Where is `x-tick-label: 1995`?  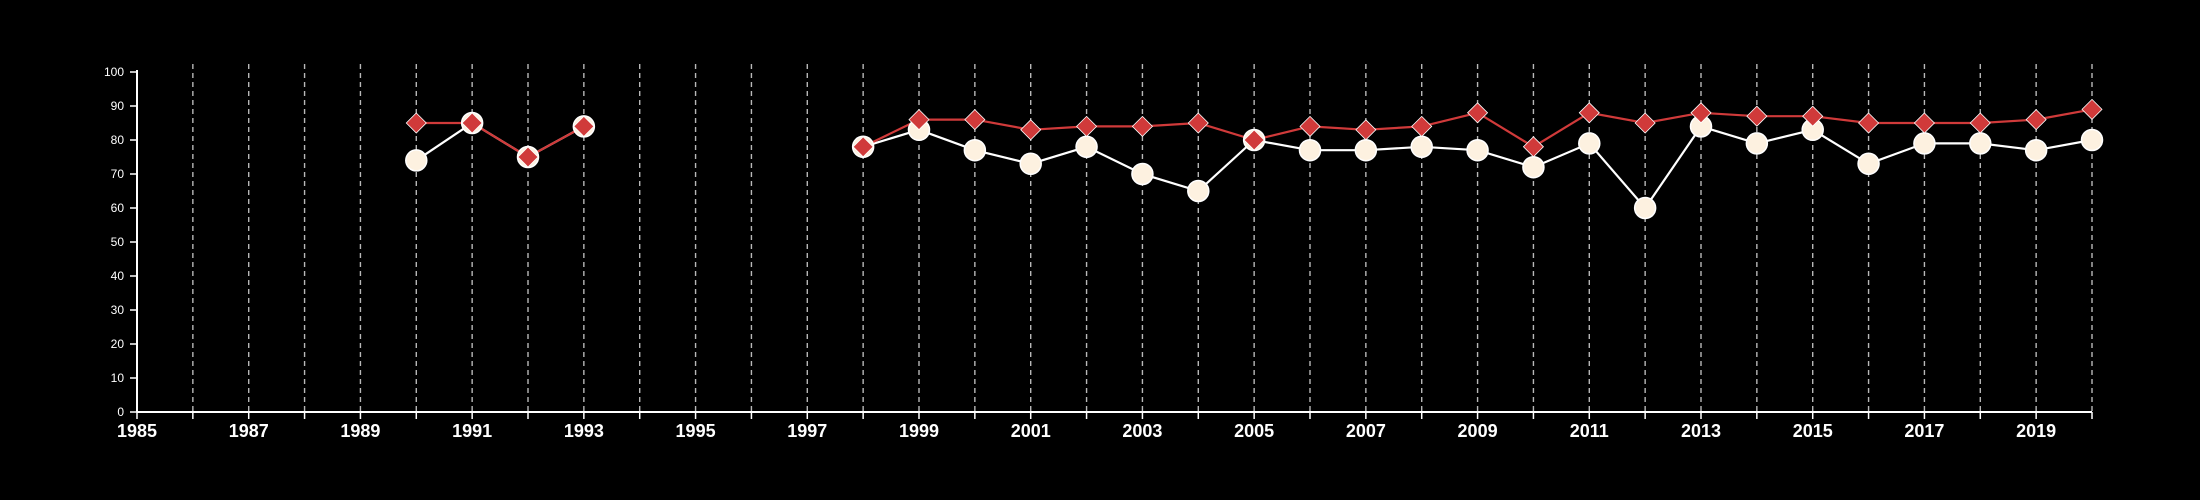 x-tick-label: 1995 is located at coordinates (696, 431).